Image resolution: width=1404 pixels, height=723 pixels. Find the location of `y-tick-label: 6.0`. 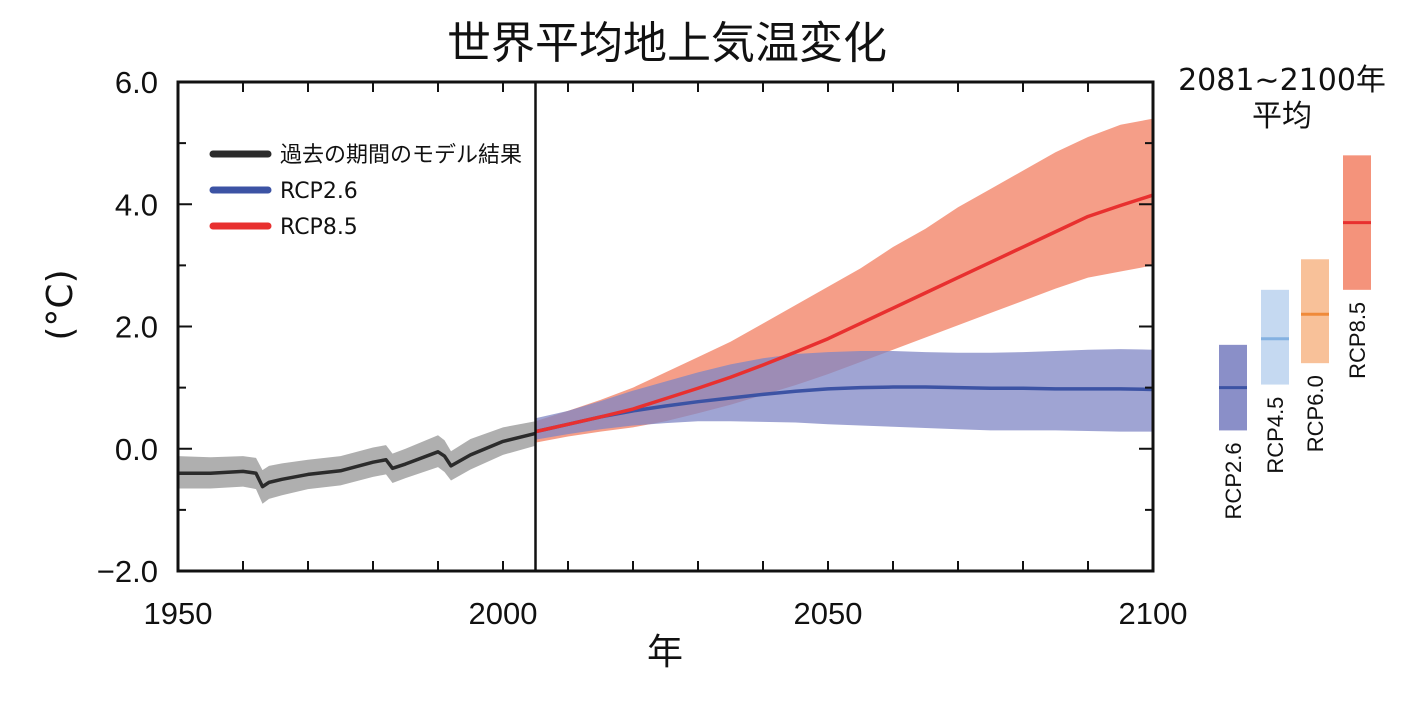

y-tick-label: 6.0 is located at coordinates (136, 82).